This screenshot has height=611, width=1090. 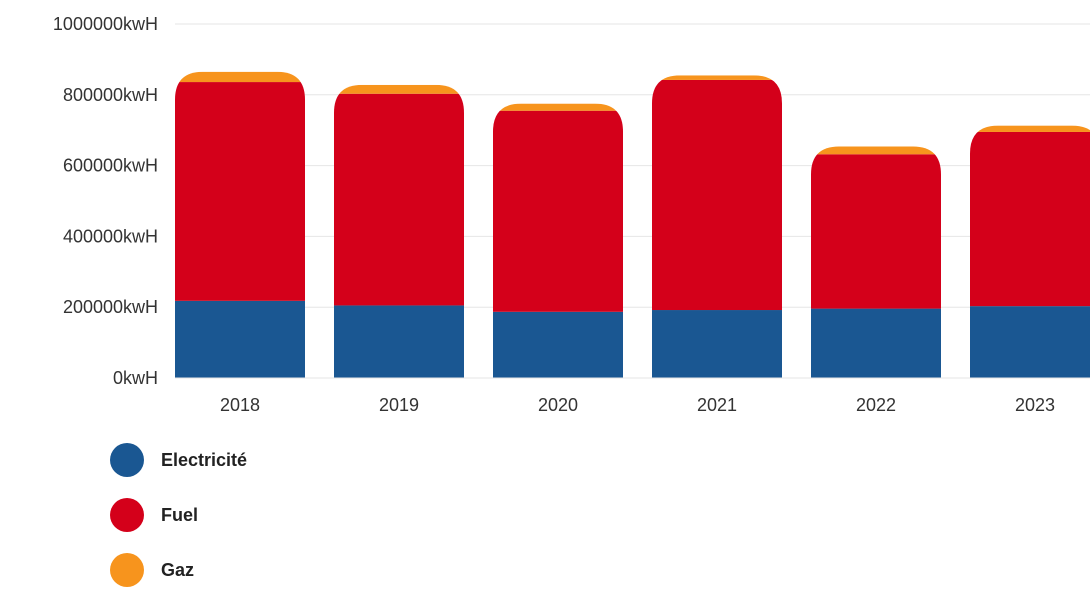 I want to click on bar-stack-2018, so click(x=240, y=224).